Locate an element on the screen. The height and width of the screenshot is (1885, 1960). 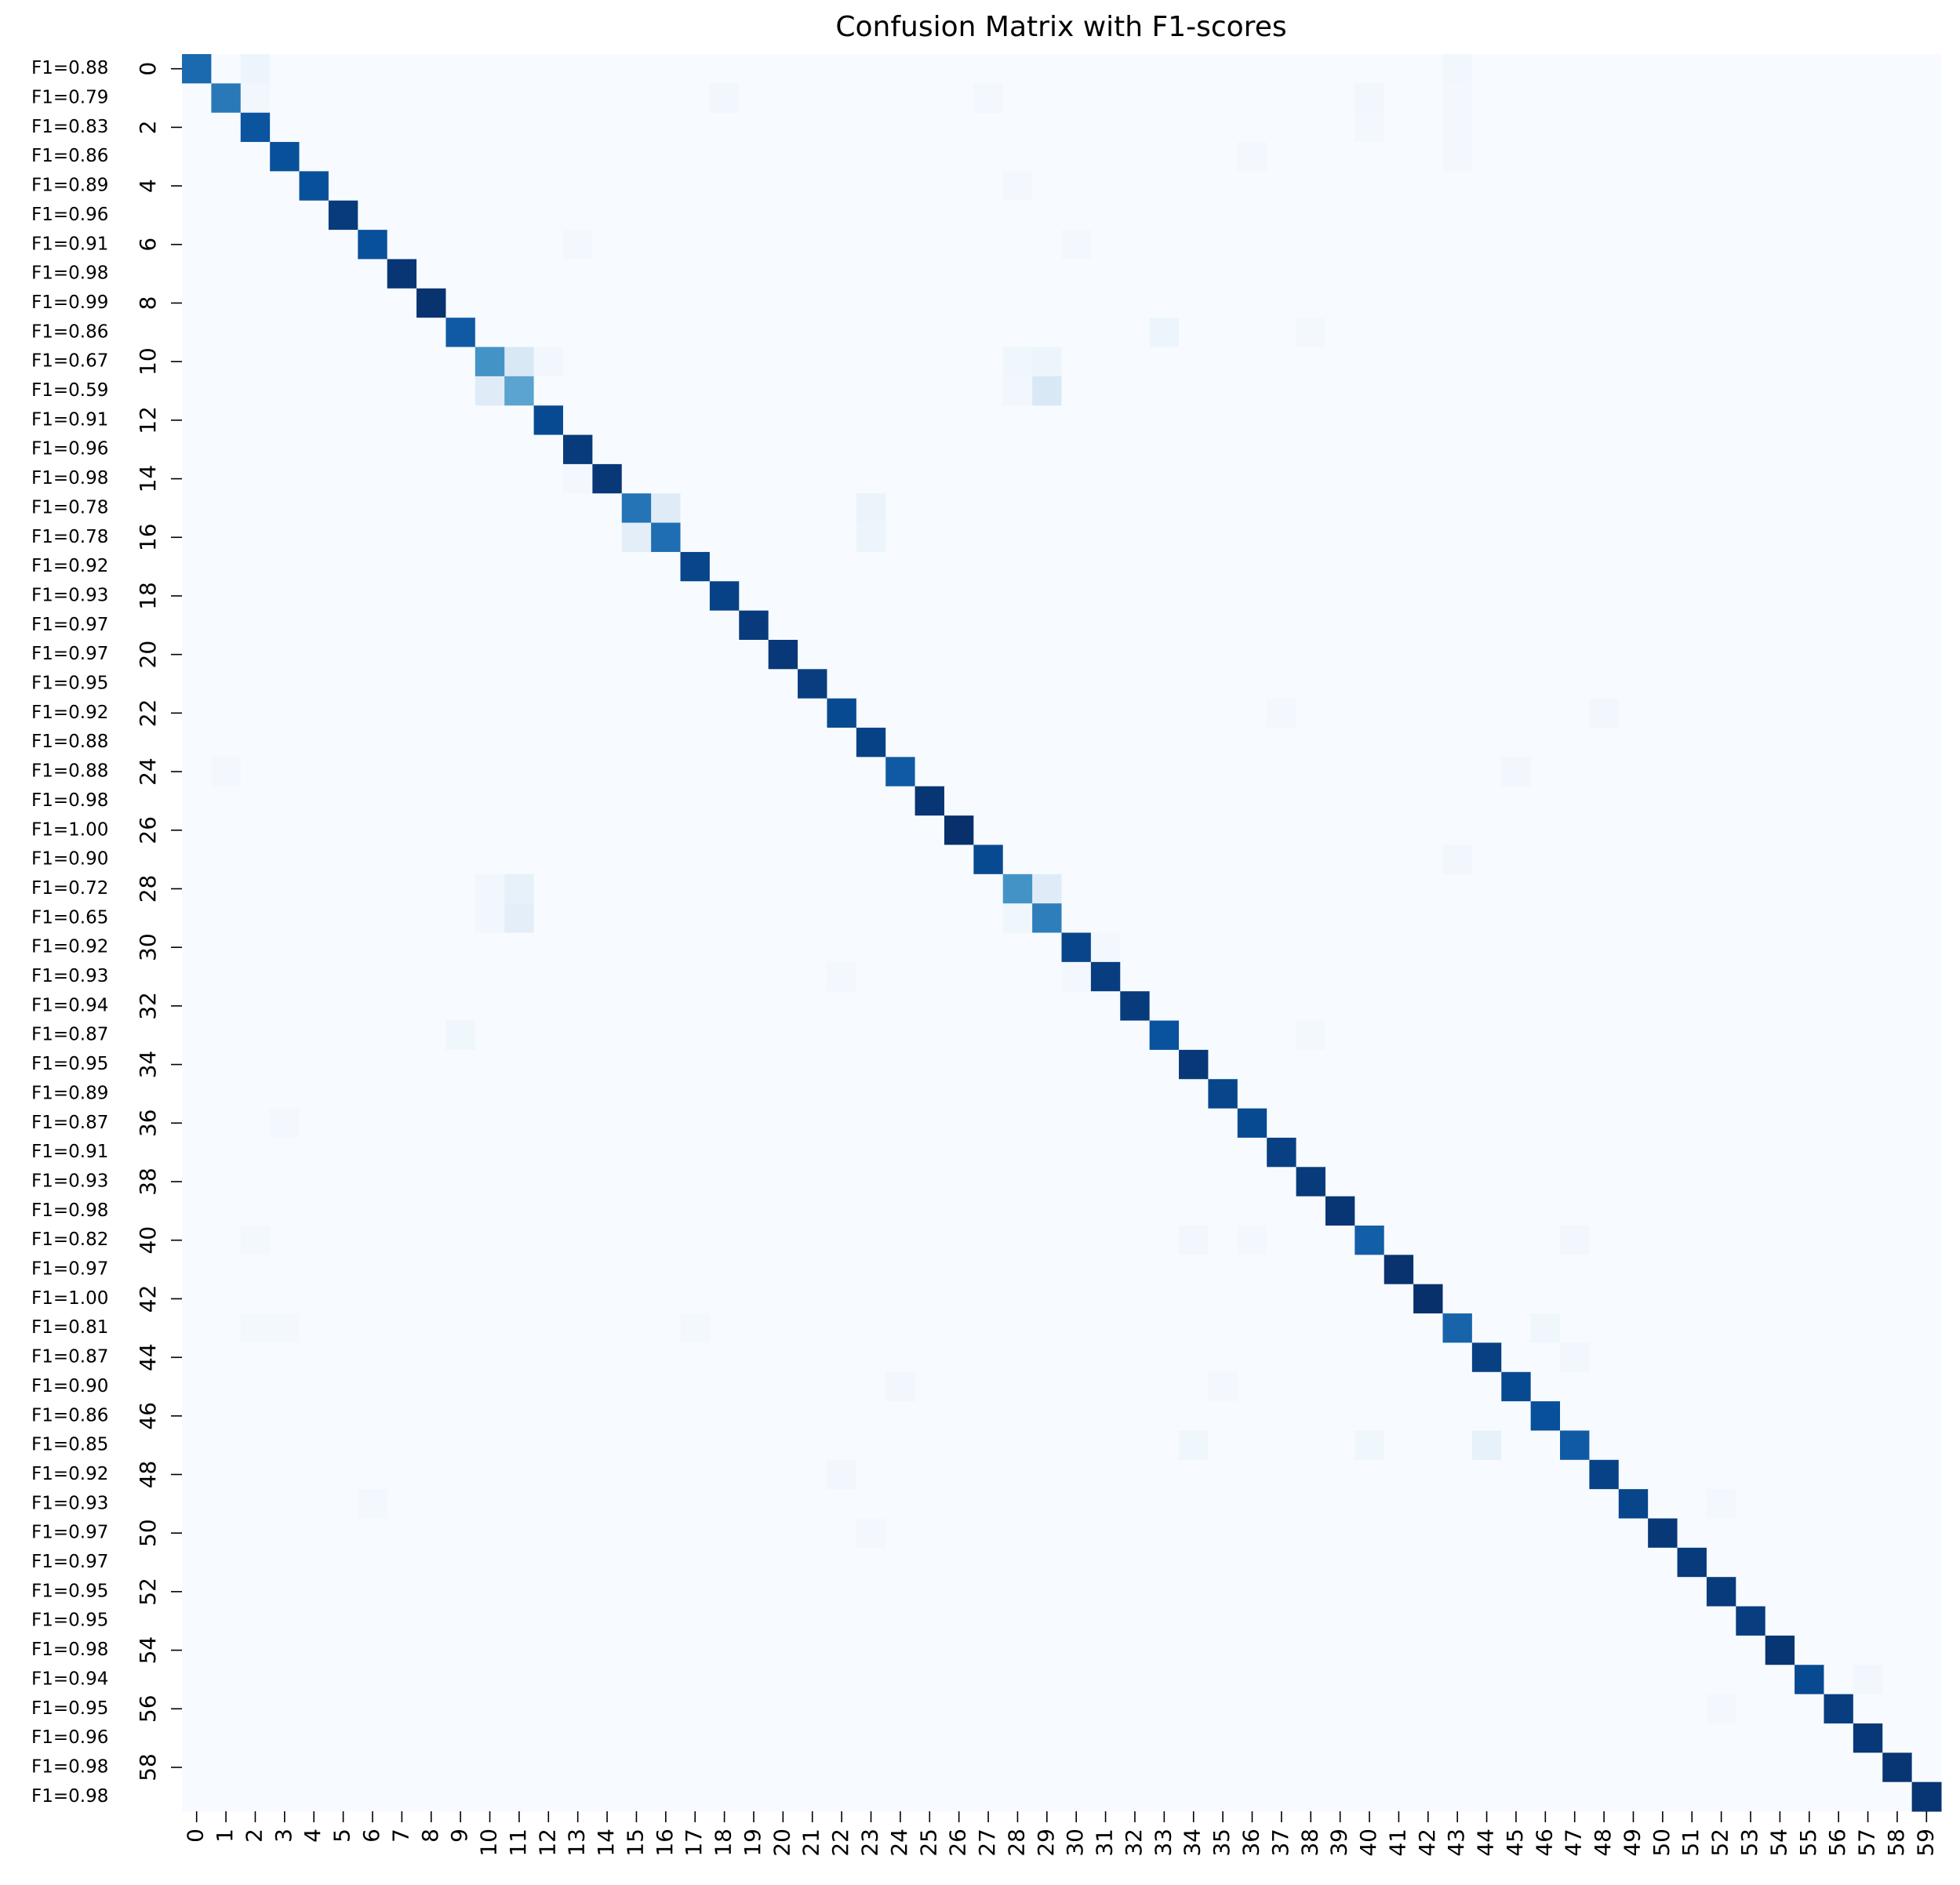
row-label: F1=0.88 is located at coordinates (69, 771).